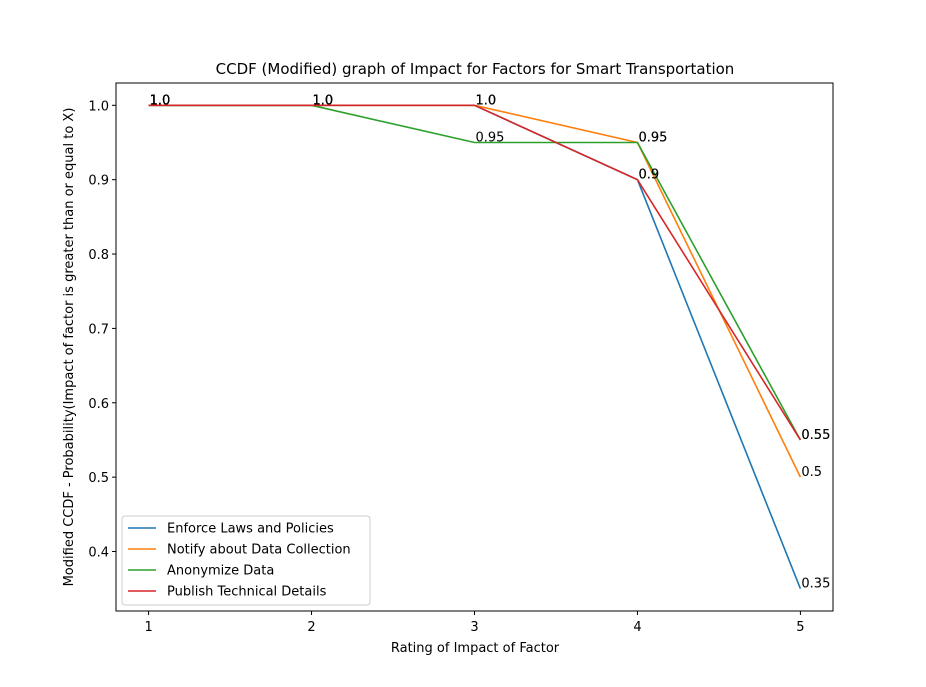 This screenshot has width=926, height=687. What do you see at coordinates (148, 627) in the screenshot?
I see `x-tick-label: 1` at bounding box center [148, 627].